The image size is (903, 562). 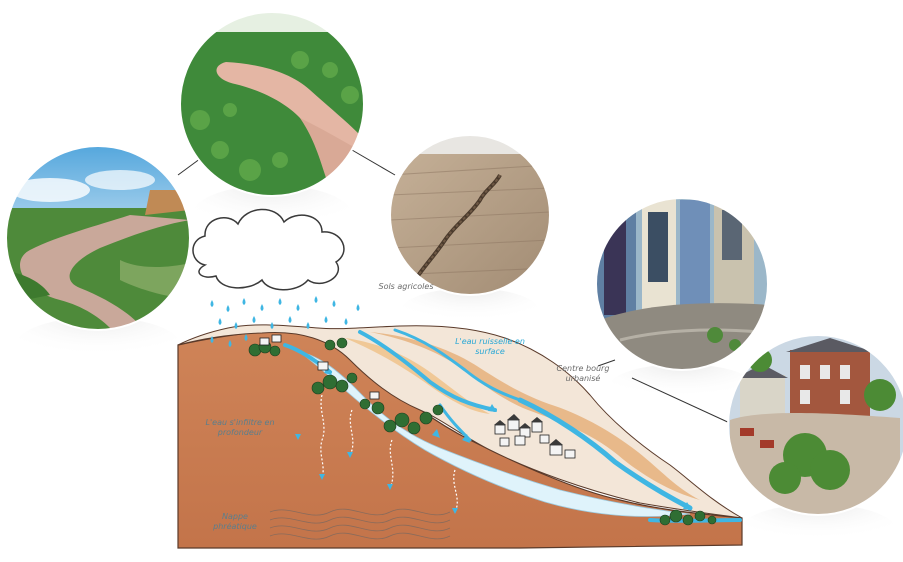 What do you see at coordinates (528, 429) in the screenshot?
I see `village-roofs` at bounding box center [528, 429].